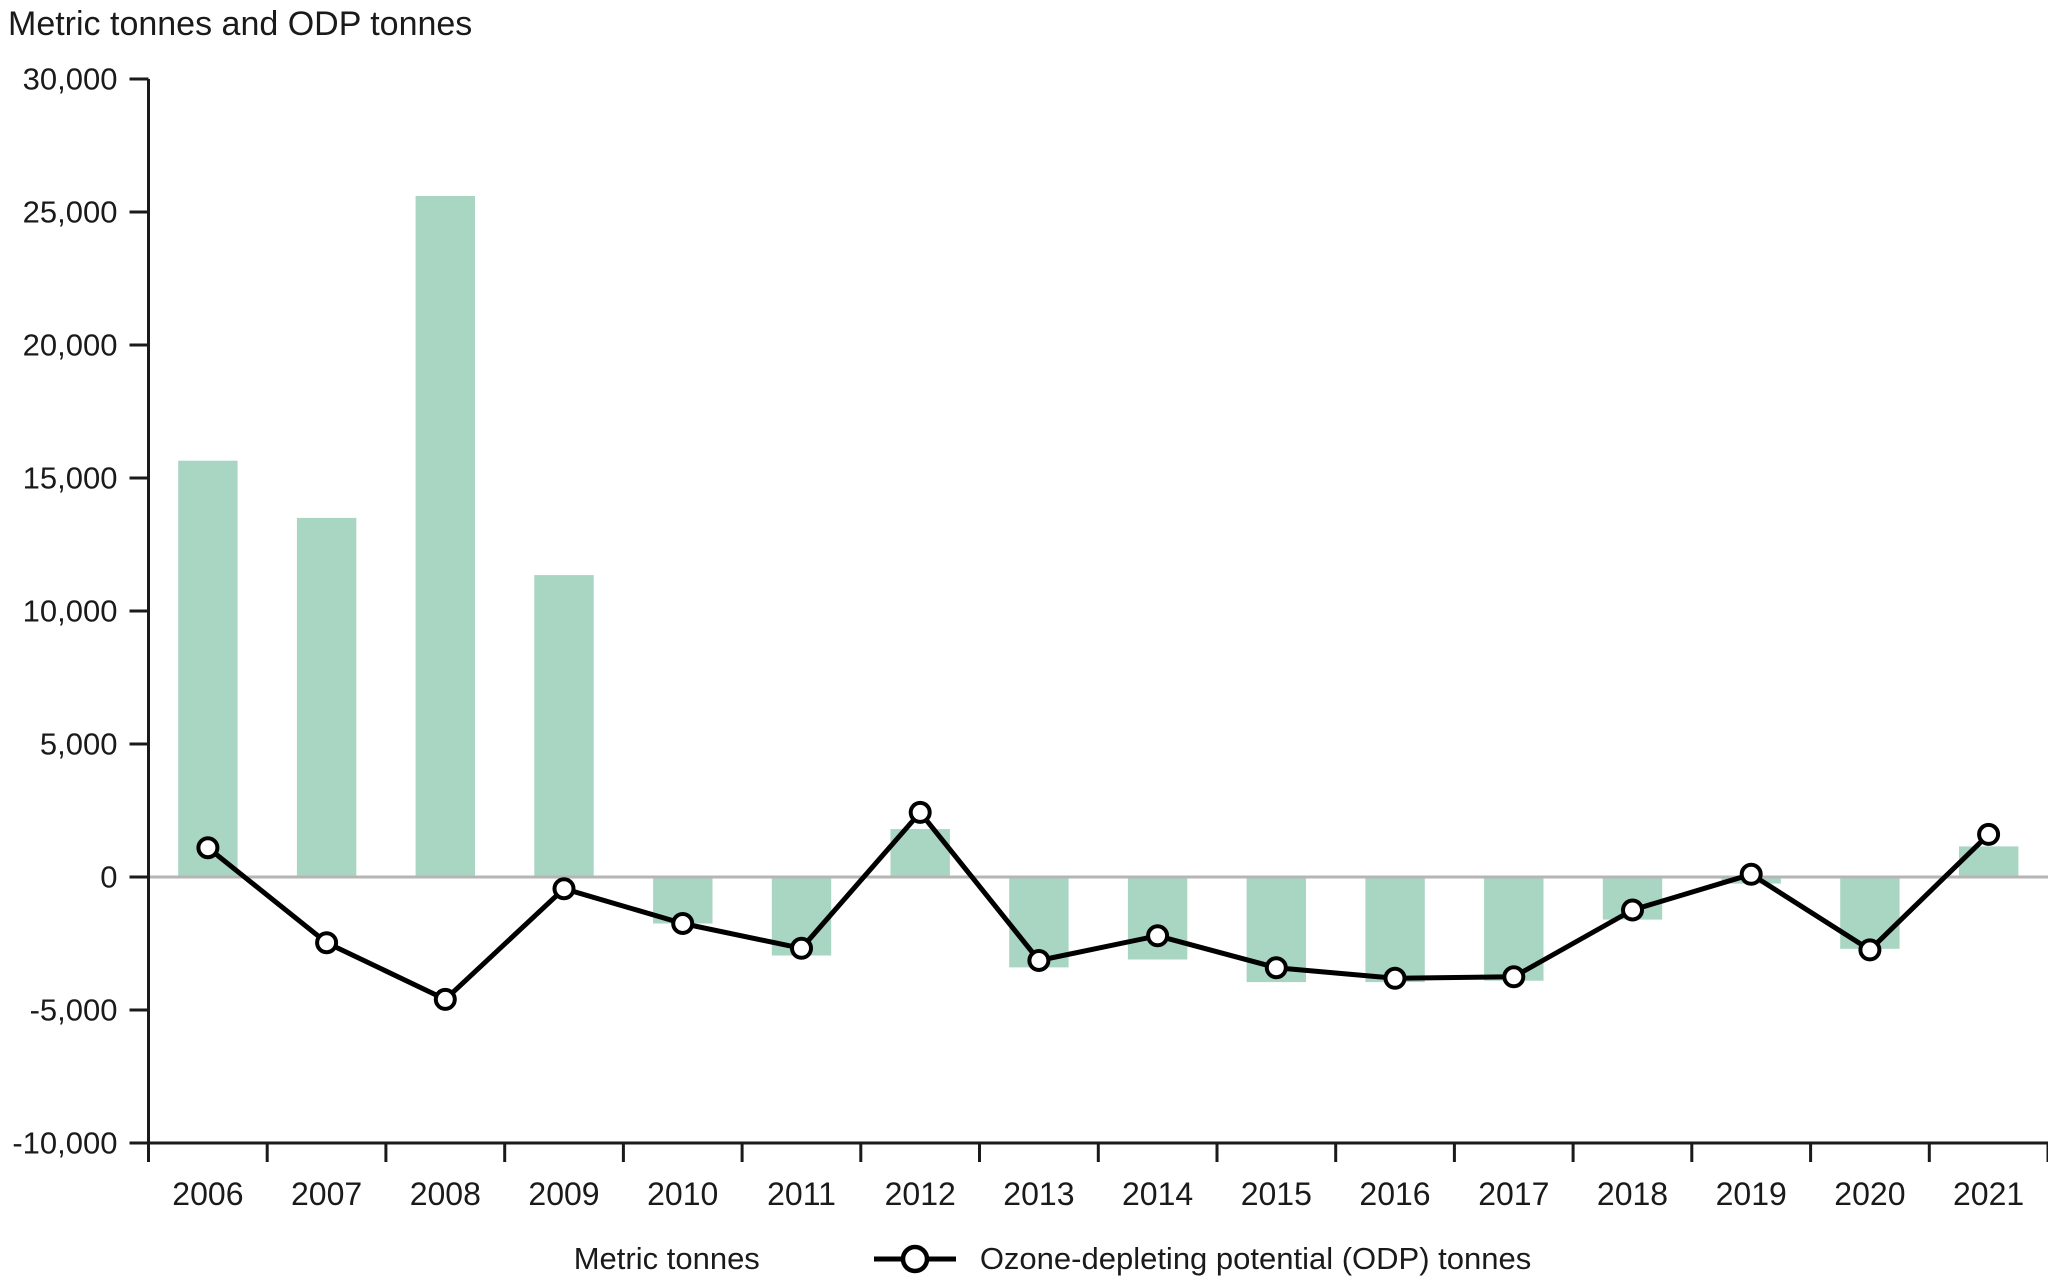 The height and width of the screenshot is (1283, 2048). I want to click on y-tick-label: 0, so click(108, 877).